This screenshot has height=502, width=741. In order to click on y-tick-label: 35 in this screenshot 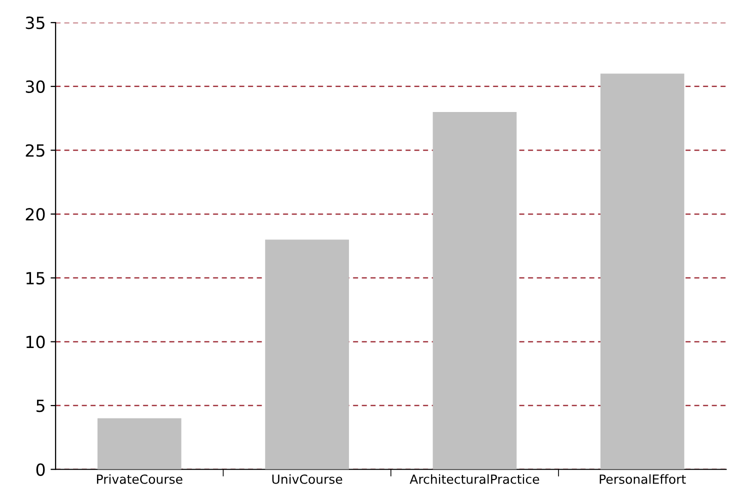, I will do `click(35, 23)`.